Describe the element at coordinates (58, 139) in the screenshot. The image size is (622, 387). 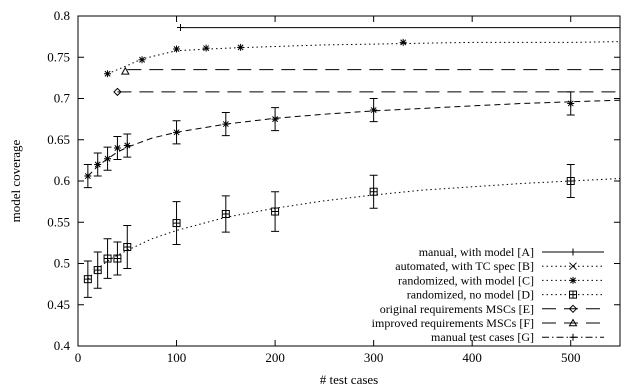
I see `y-tick-label: 0.65` at that location.